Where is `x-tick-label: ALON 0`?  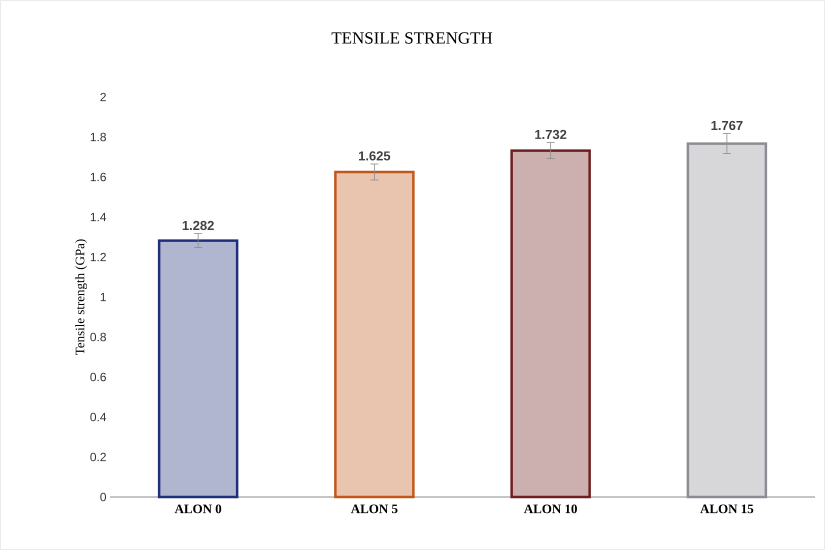 x-tick-label: ALON 0 is located at coordinates (198, 509).